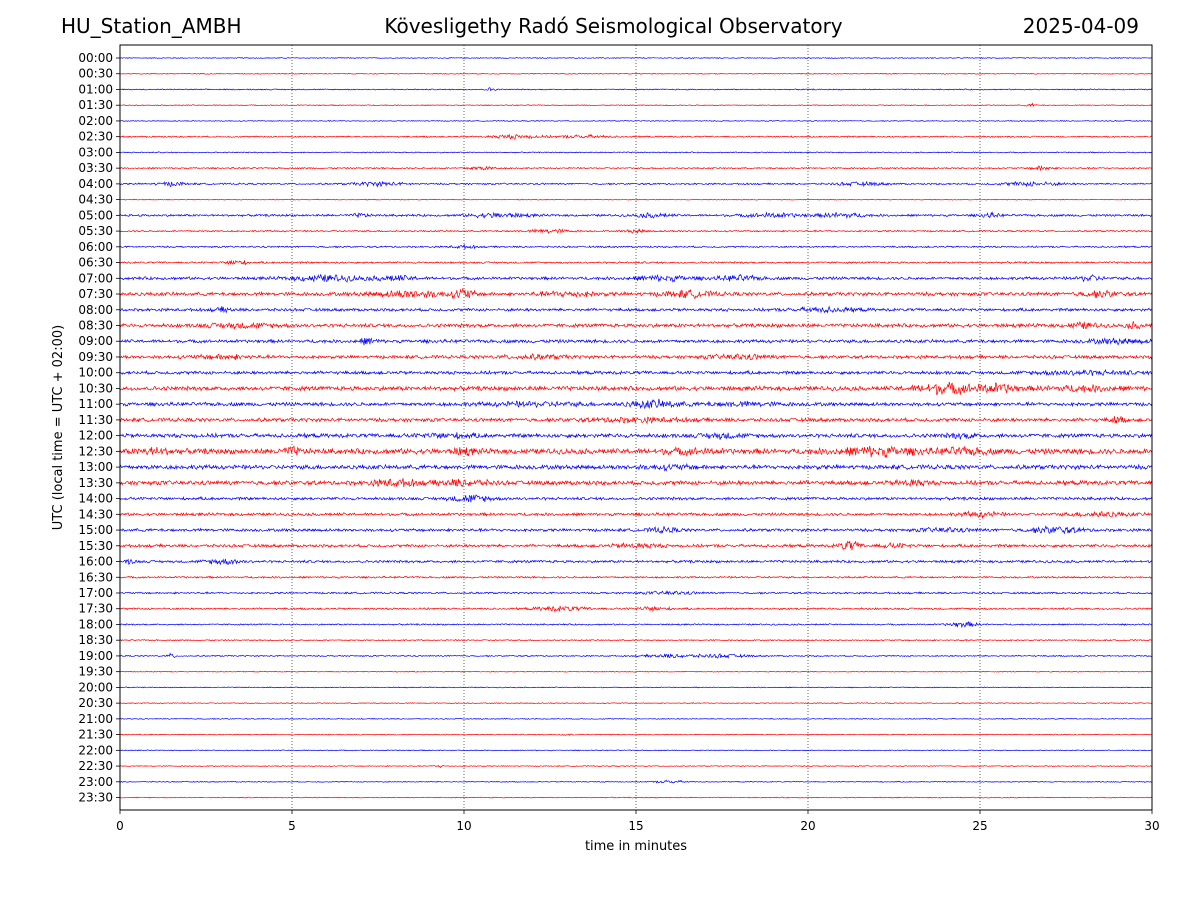 The width and height of the screenshot is (1200, 900). I want to click on y-tick-label: 14:30, so click(95, 514).